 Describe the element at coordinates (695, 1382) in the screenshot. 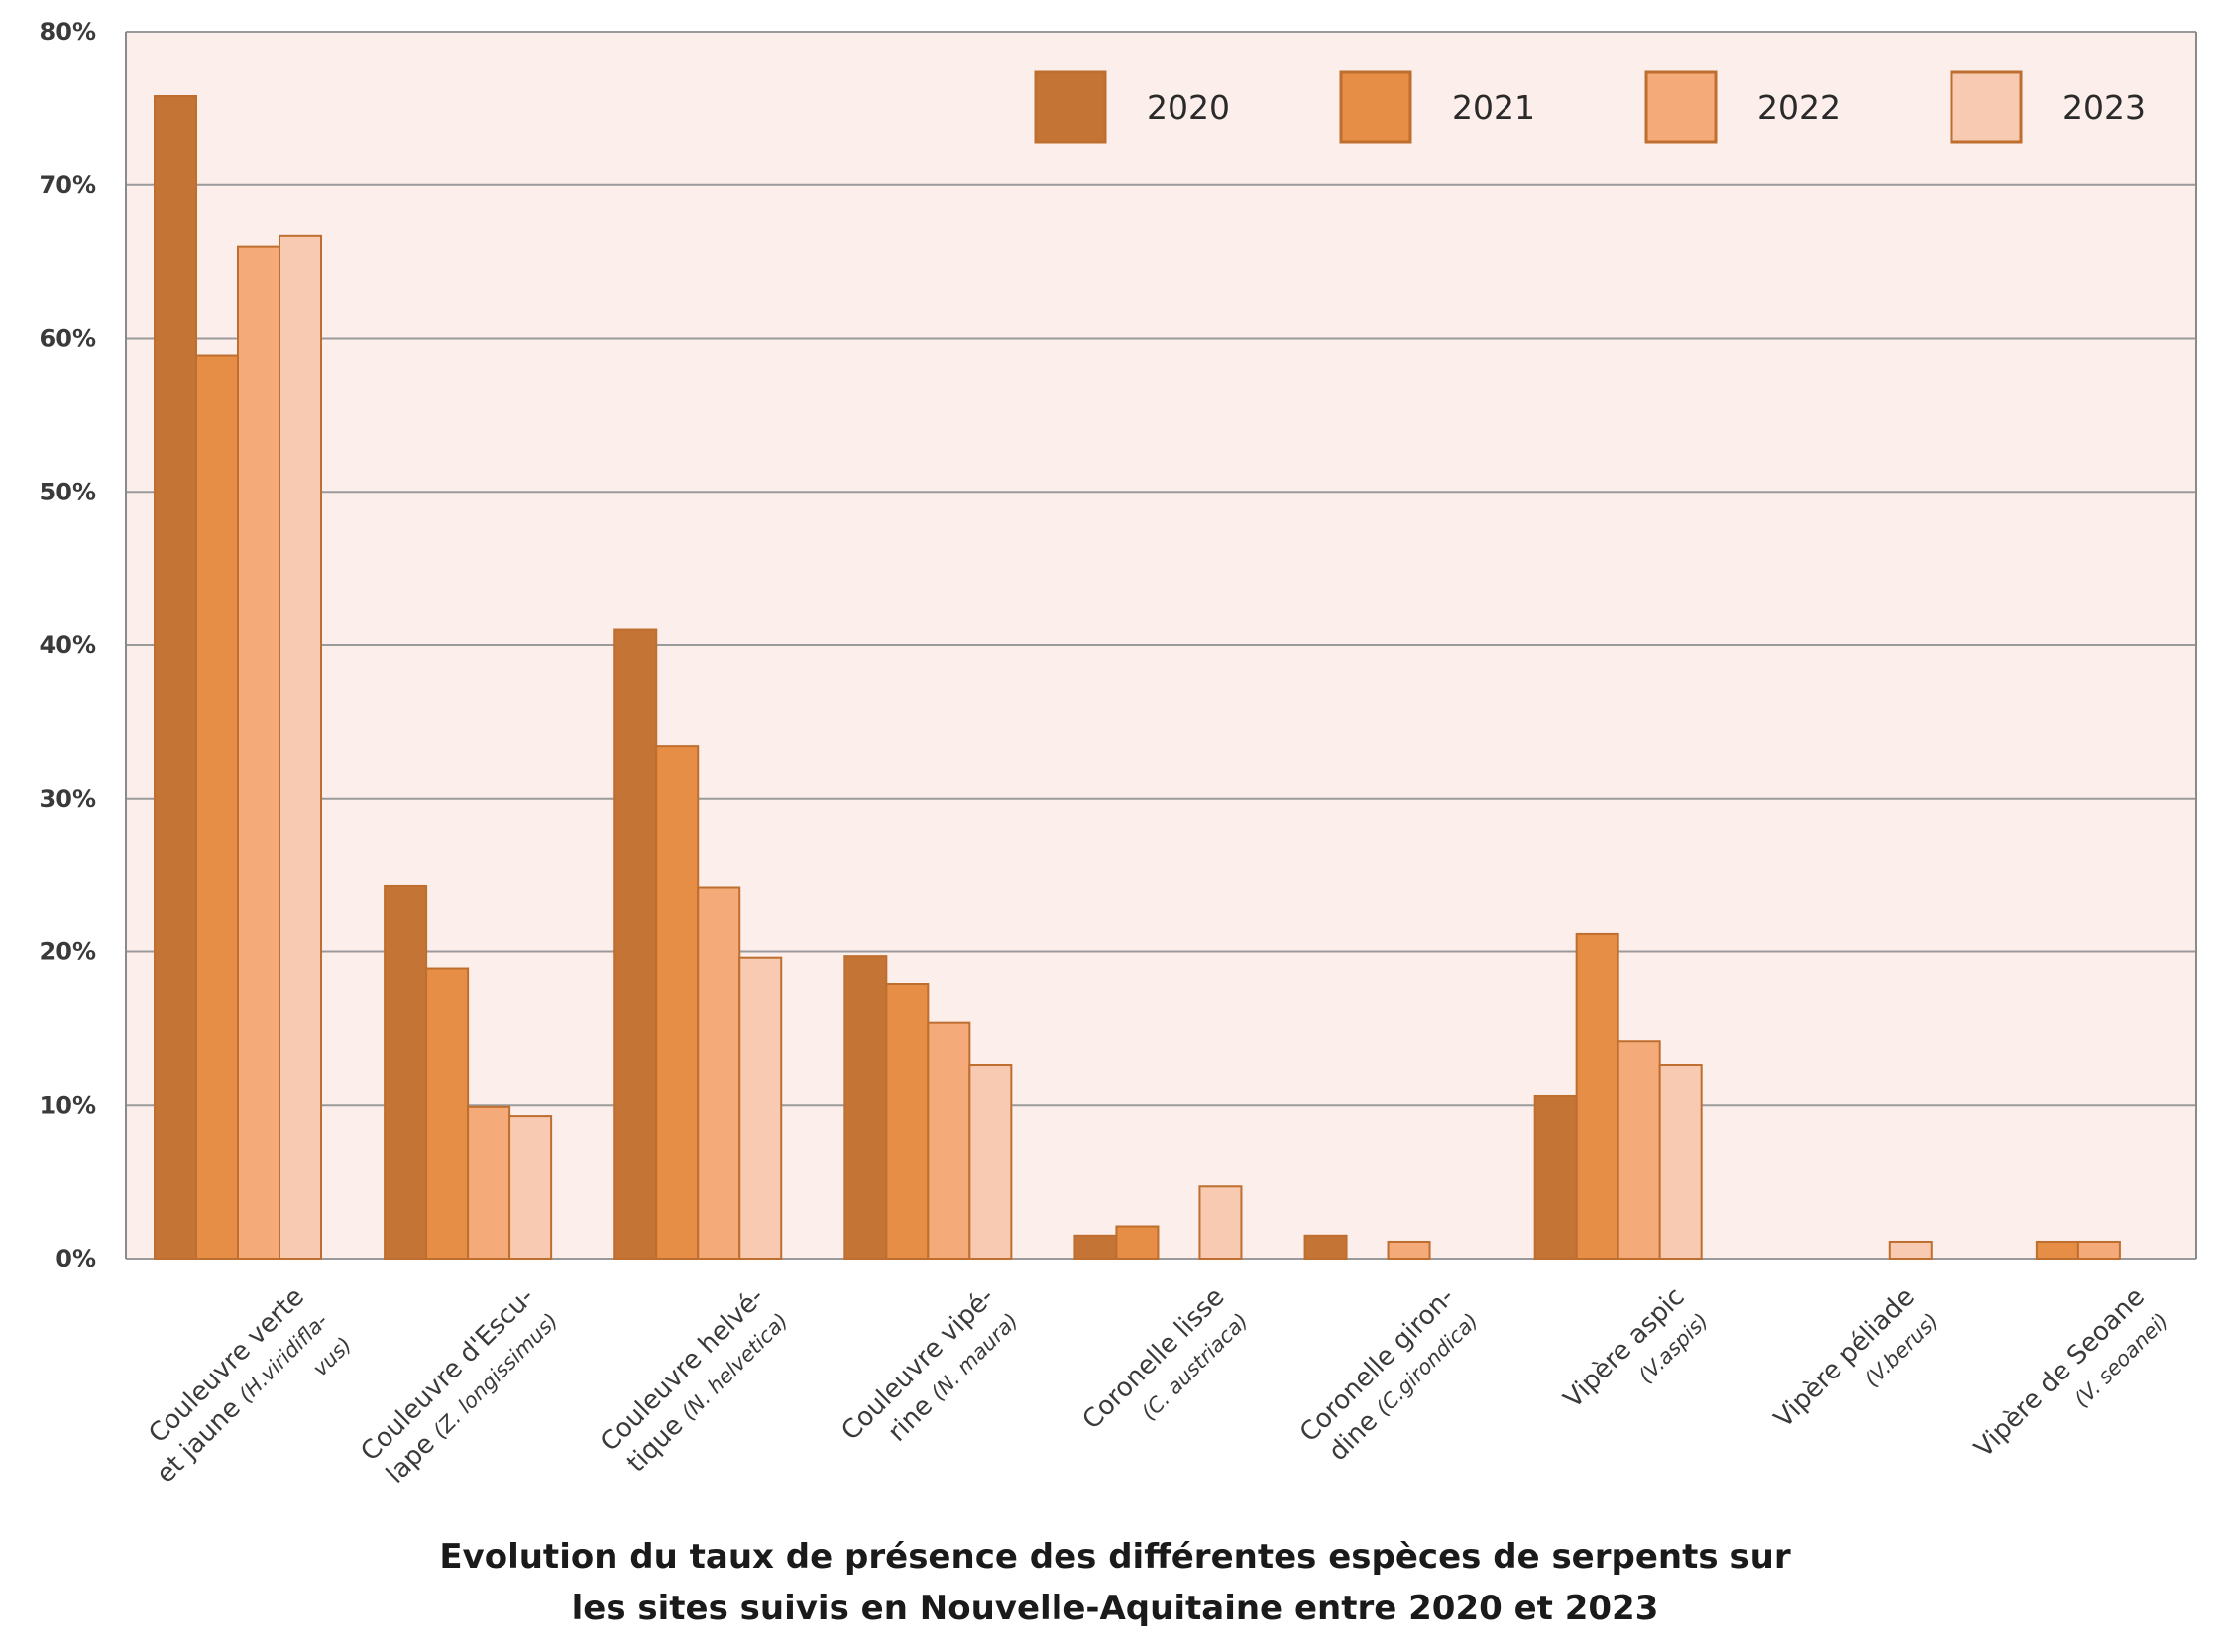

I see `x-tick-label: Couleuvre helvé-tique (N. helvetica)` at that location.